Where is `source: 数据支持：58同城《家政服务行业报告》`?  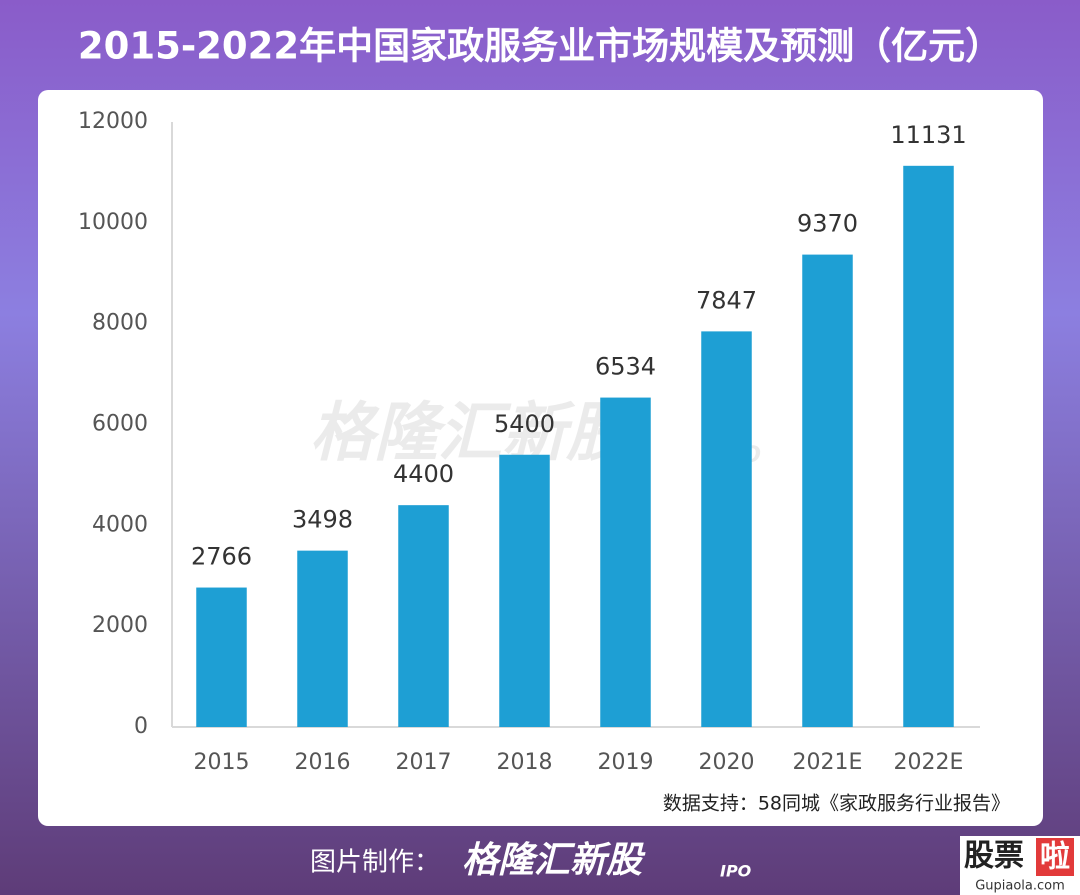
source: 数据支持：58同城《家政服务行业报告》 is located at coordinates (836, 804).